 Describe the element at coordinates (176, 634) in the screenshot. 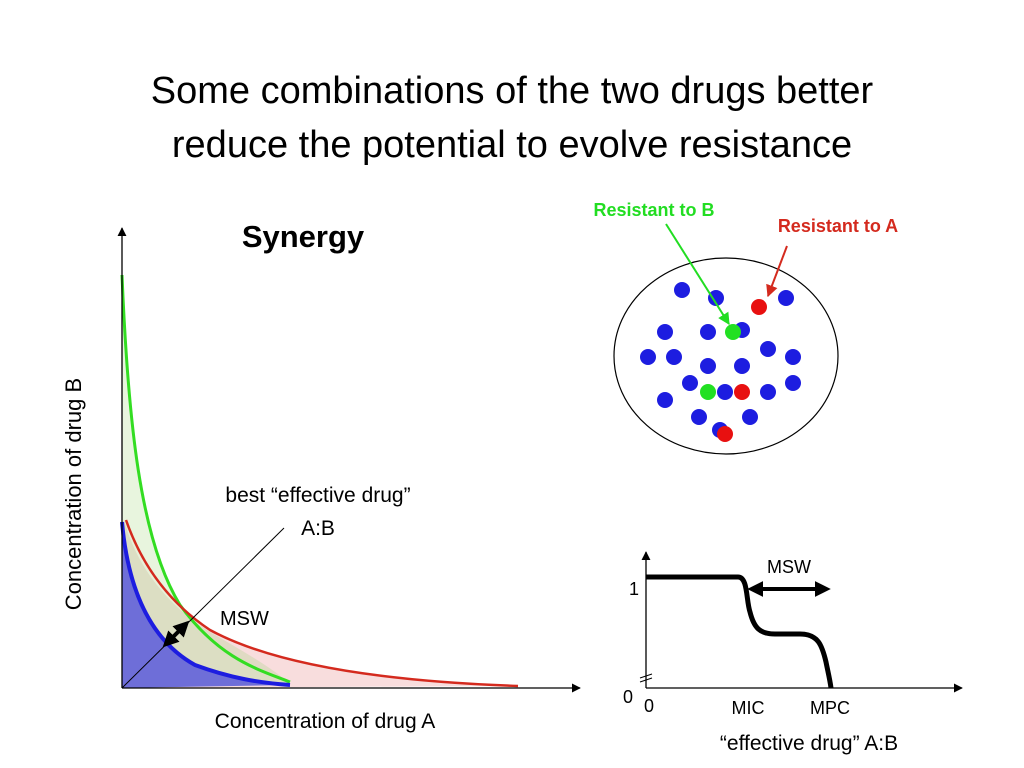

I see `msw-arrow-main` at that location.